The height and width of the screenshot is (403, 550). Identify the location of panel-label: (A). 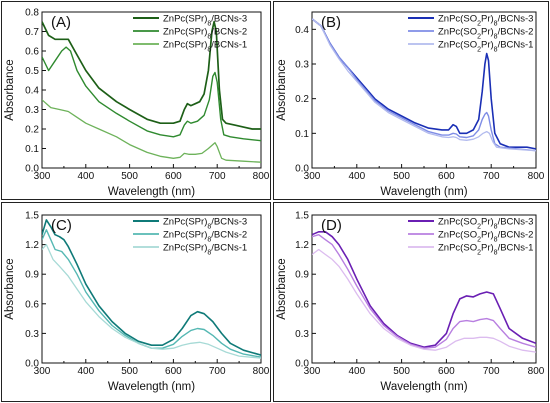
(61, 22).